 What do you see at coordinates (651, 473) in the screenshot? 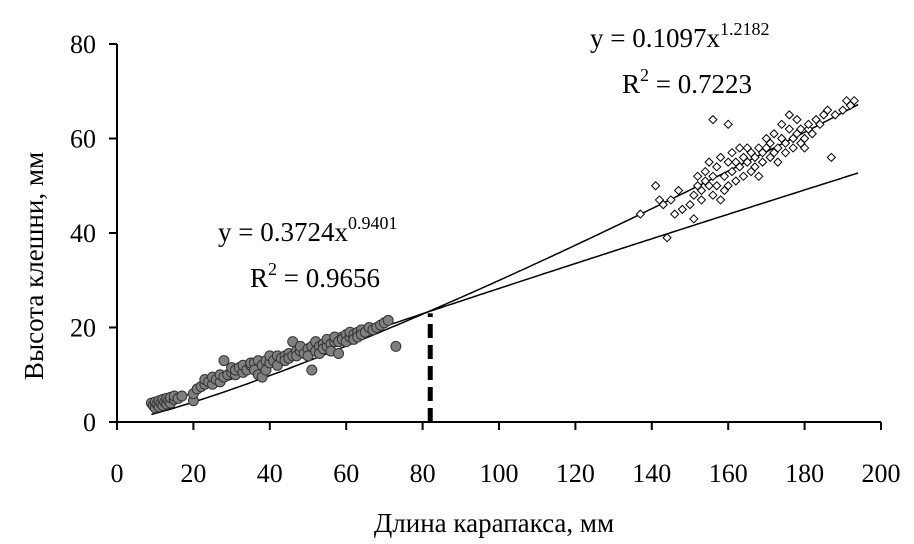
I see `x-tick-label: 140` at bounding box center [651, 473].